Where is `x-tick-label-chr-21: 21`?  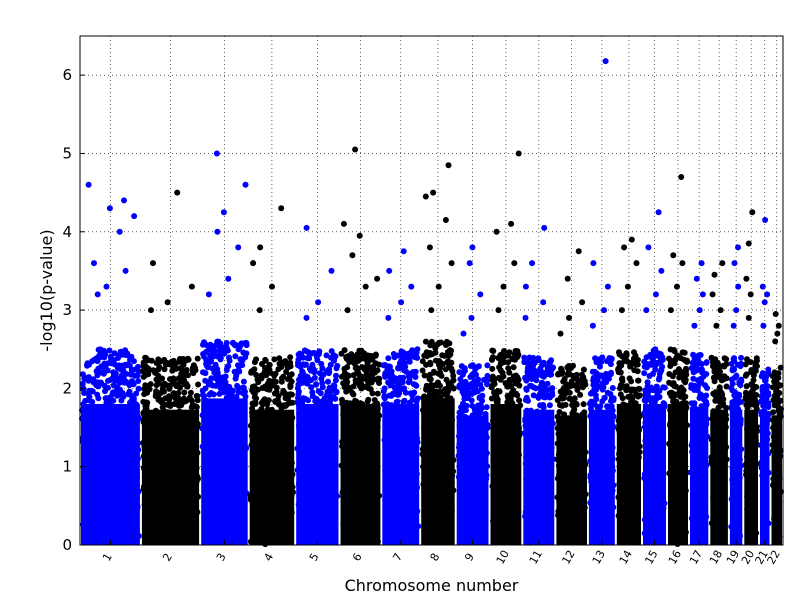
x-tick-label-chr-21: 21 is located at coordinates (762, 557).